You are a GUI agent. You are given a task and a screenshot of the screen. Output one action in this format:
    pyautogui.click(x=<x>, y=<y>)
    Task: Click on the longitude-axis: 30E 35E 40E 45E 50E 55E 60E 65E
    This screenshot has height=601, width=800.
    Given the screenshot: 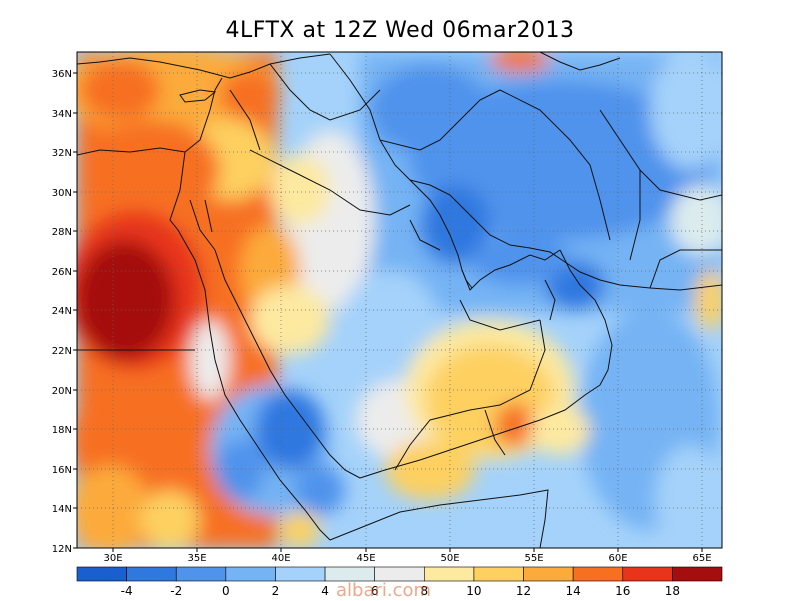 What is the action you would take?
    pyautogui.click(x=407, y=556)
    